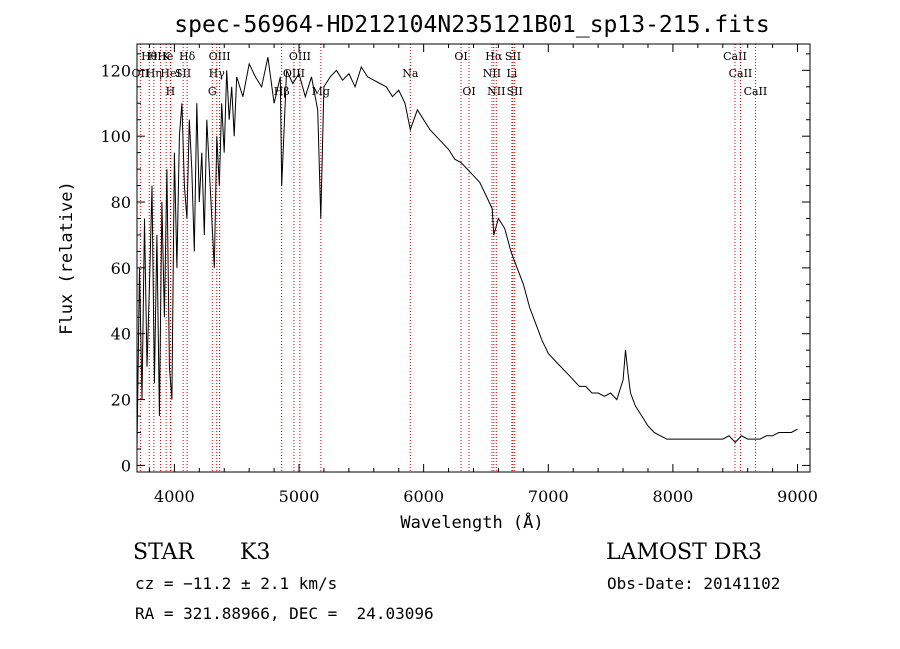 Image resolution: width=900 pixels, height=649 pixels. Describe the element at coordinates (212, 91) in the screenshot. I see `emission-line-label: G` at that location.